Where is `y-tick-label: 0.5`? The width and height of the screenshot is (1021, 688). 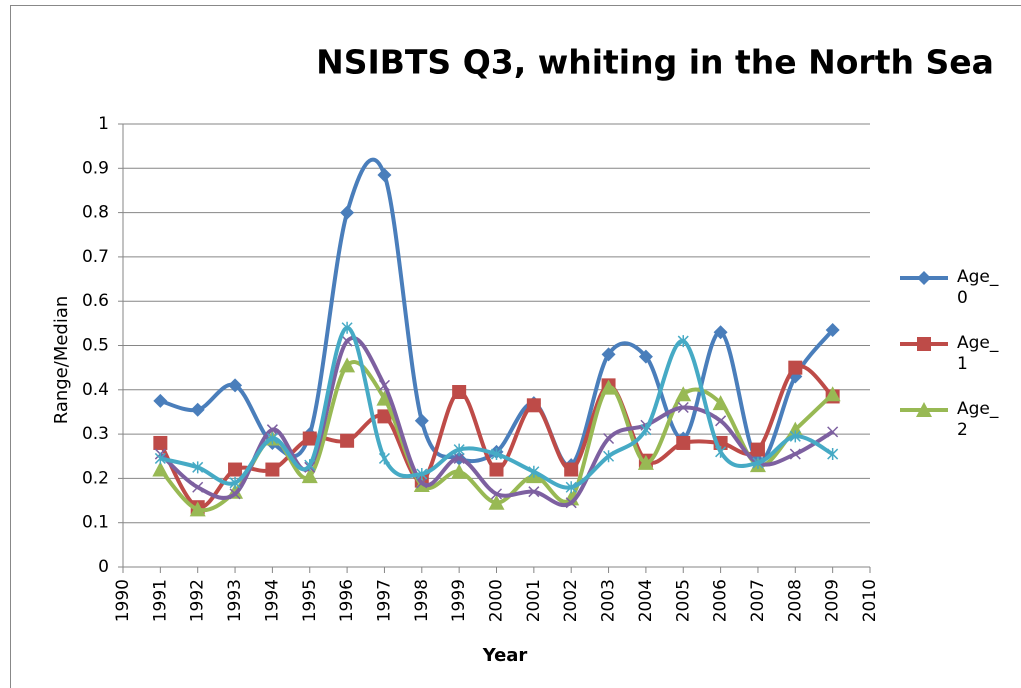 y-tick-label: 0.5 is located at coordinates (95, 346).